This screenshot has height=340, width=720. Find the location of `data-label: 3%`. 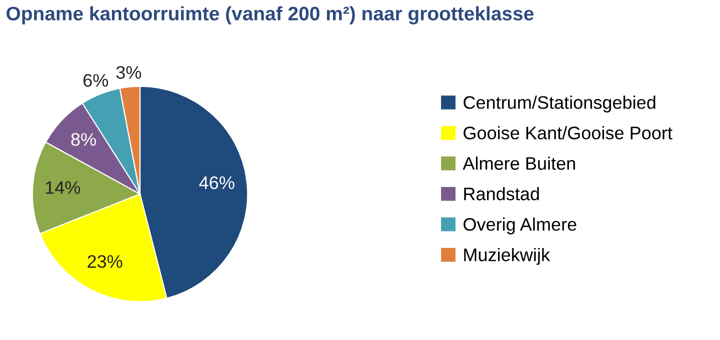

data-label: 3% is located at coordinates (129, 72).